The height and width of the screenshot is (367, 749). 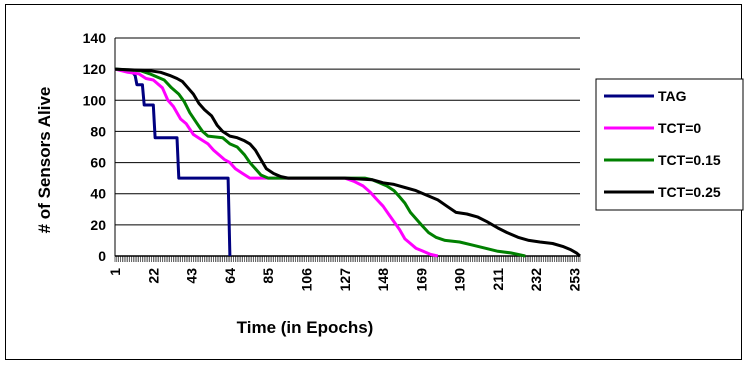 I want to click on legend-box, so click(x=669, y=144).